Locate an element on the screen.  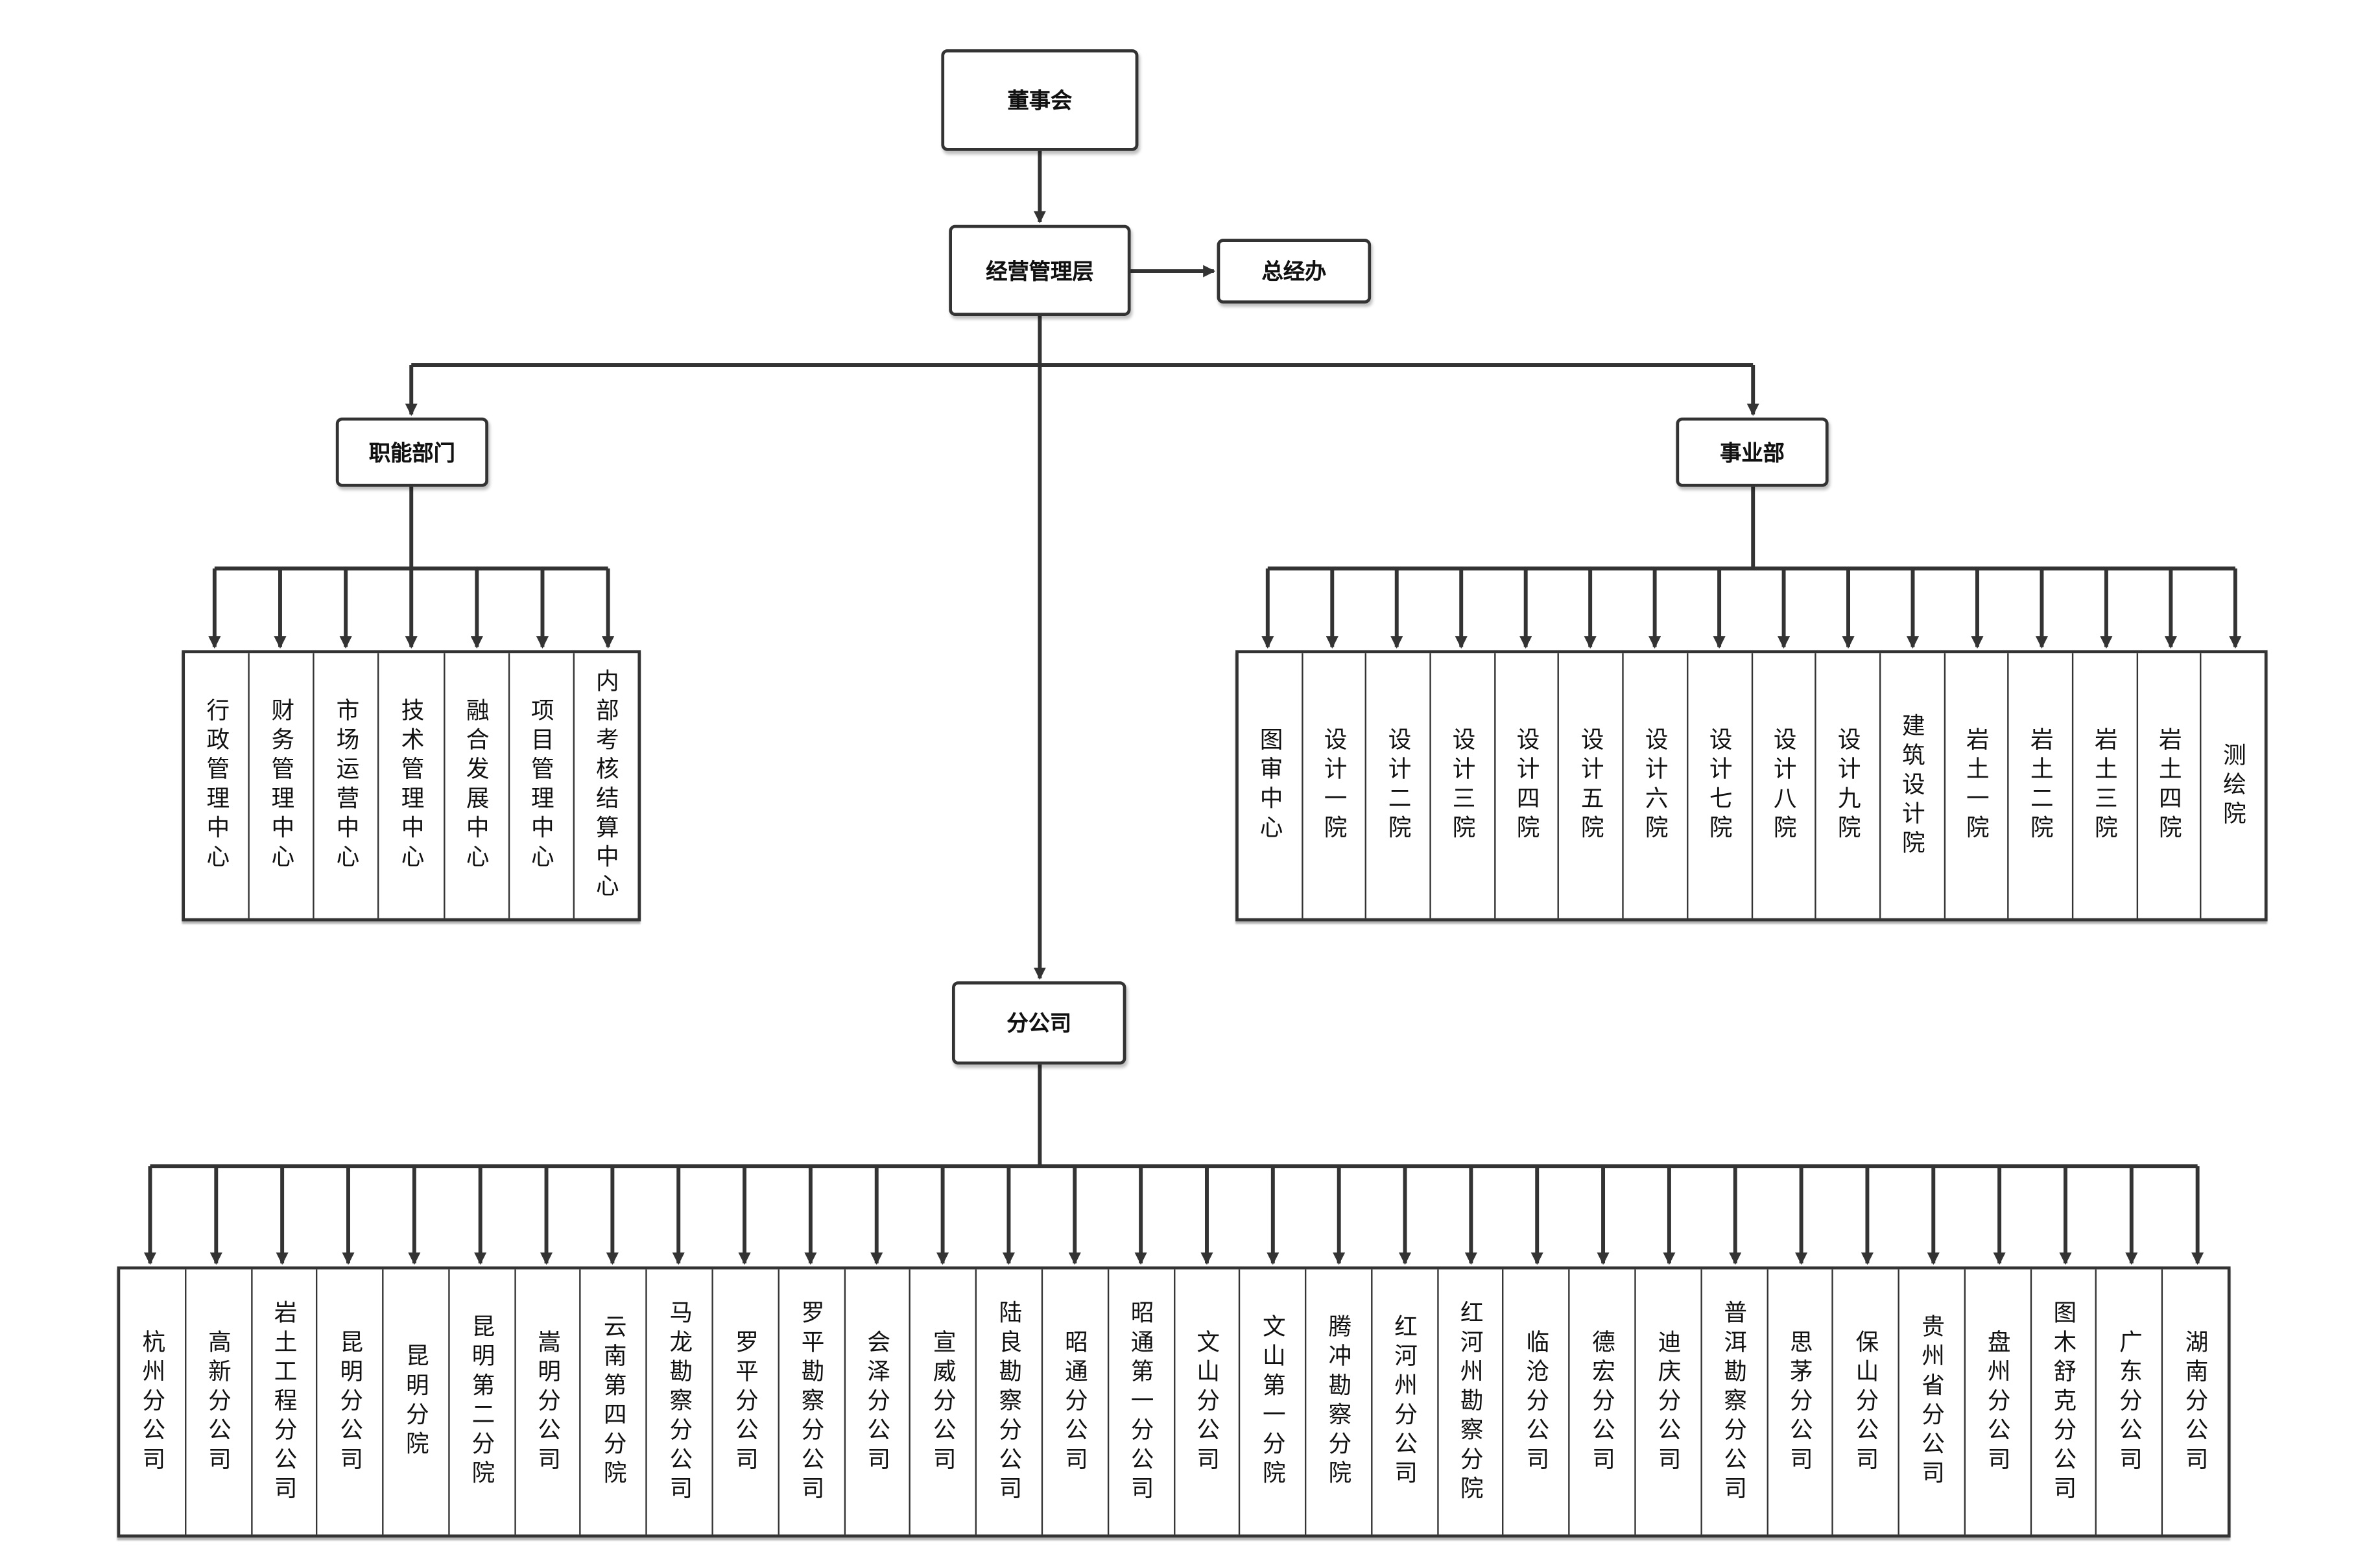
branches-label: 分公司 is located at coordinates (1039, 1025).